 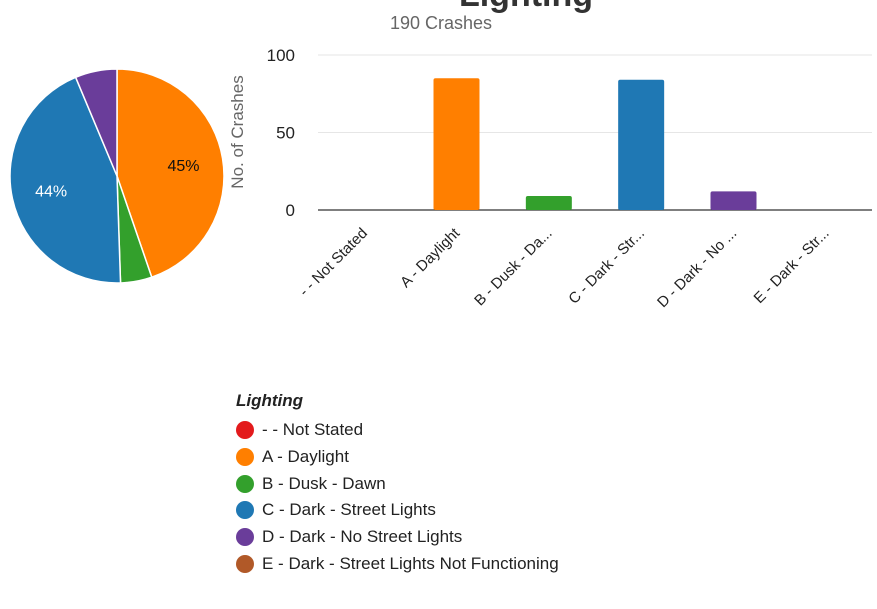 What do you see at coordinates (270, 400) in the screenshot?
I see `legend-title: Lighting` at bounding box center [270, 400].